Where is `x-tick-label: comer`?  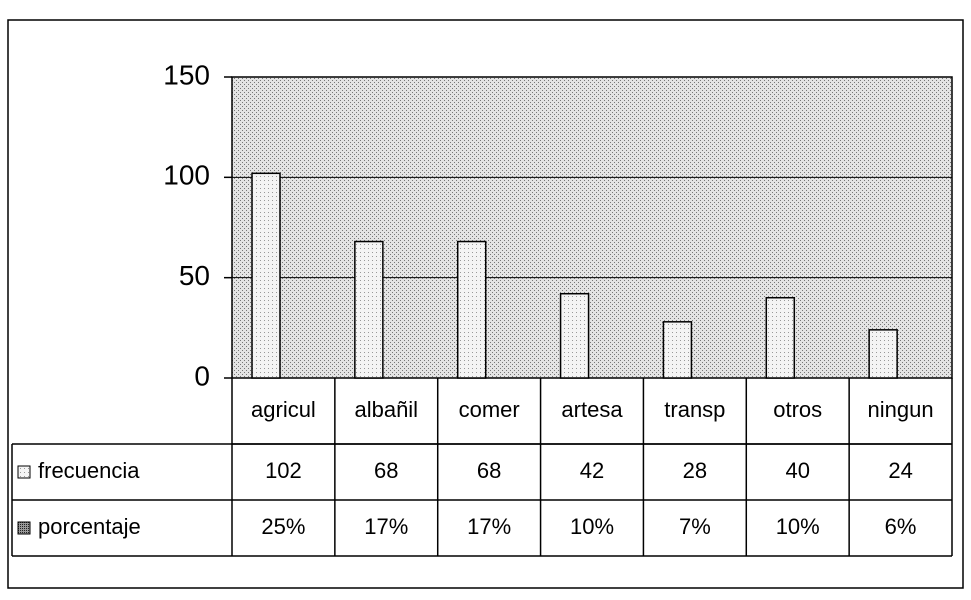 x-tick-label: comer is located at coordinates (489, 409).